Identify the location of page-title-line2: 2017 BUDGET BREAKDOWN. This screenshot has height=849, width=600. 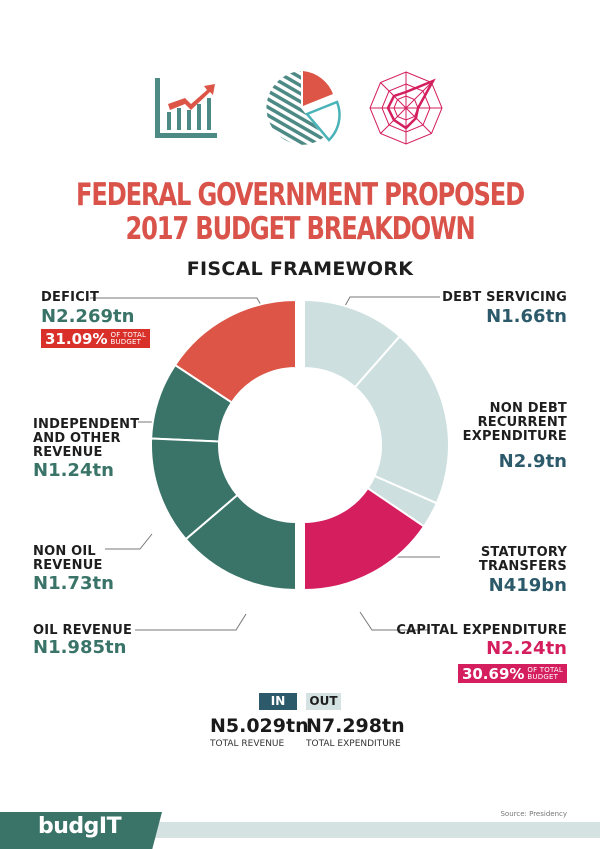
(300, 229).